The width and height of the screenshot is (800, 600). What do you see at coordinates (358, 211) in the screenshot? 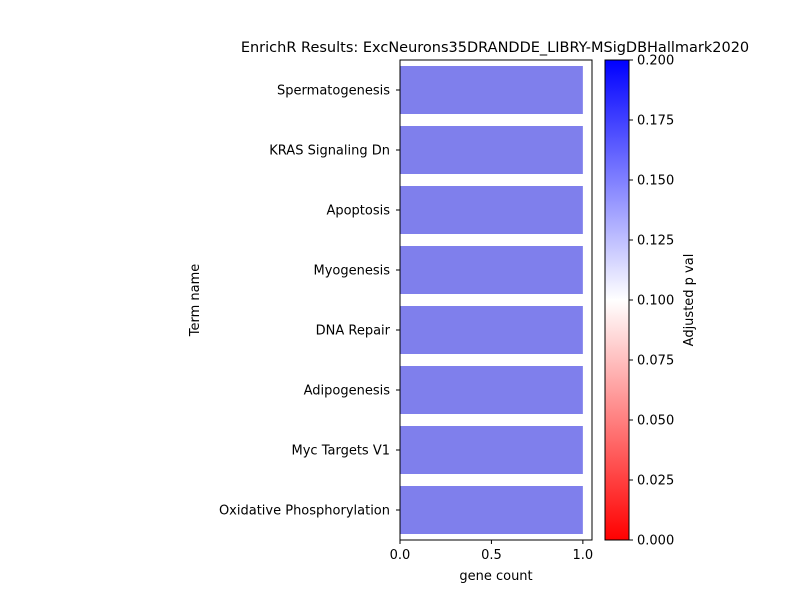
I see `y-tick-label: Apoptosis` at bounding box center [358, 211].